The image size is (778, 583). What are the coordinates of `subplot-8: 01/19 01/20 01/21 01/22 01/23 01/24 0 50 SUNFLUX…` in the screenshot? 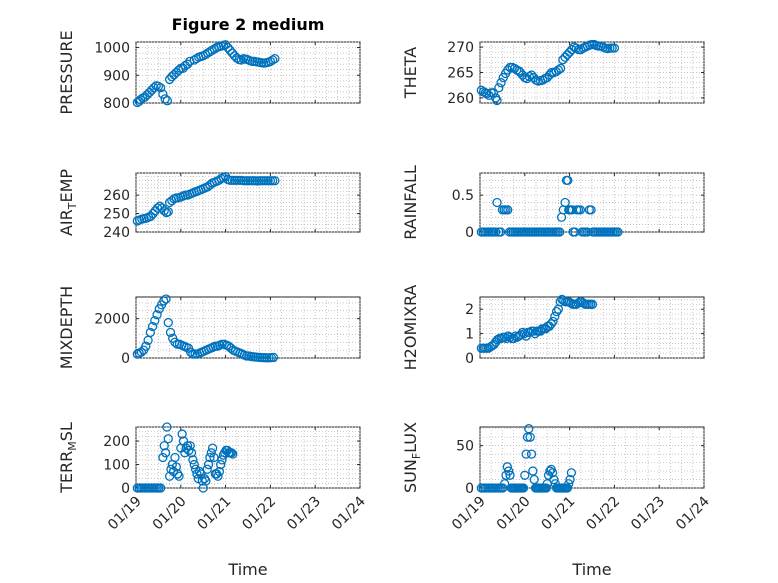 It's located at (557, 500).